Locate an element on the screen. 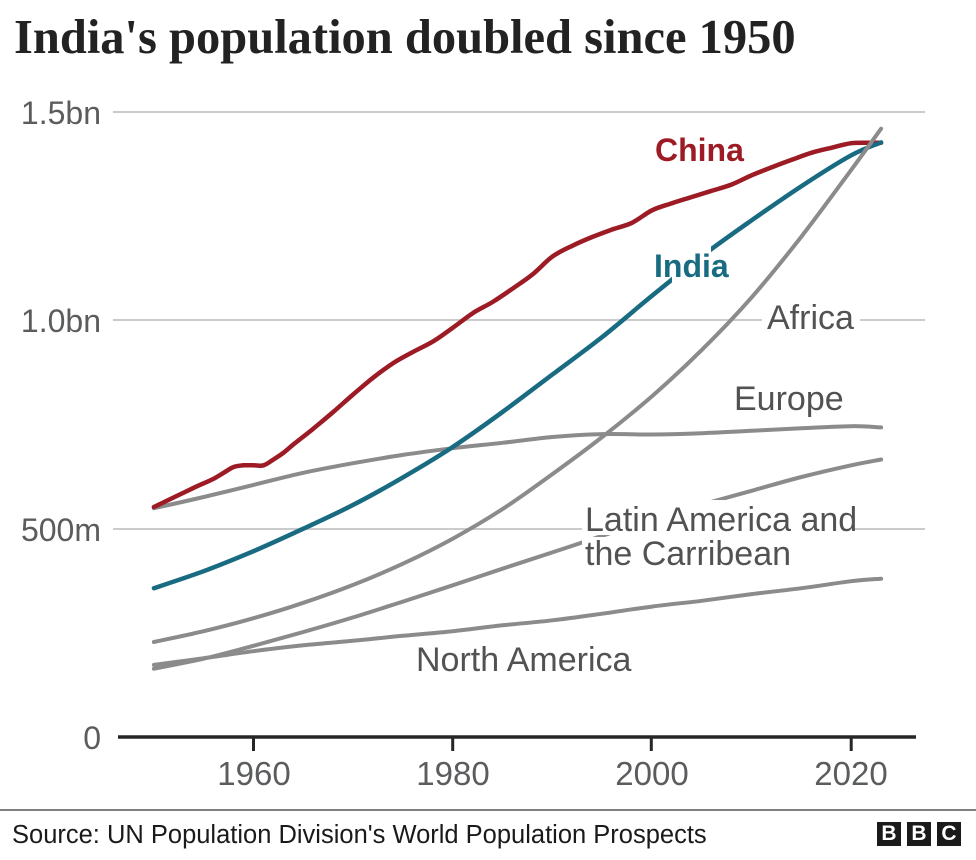 The width and height of the screenshot is (976, 860). svg-text: 500m is located at coordinates (61, 530).